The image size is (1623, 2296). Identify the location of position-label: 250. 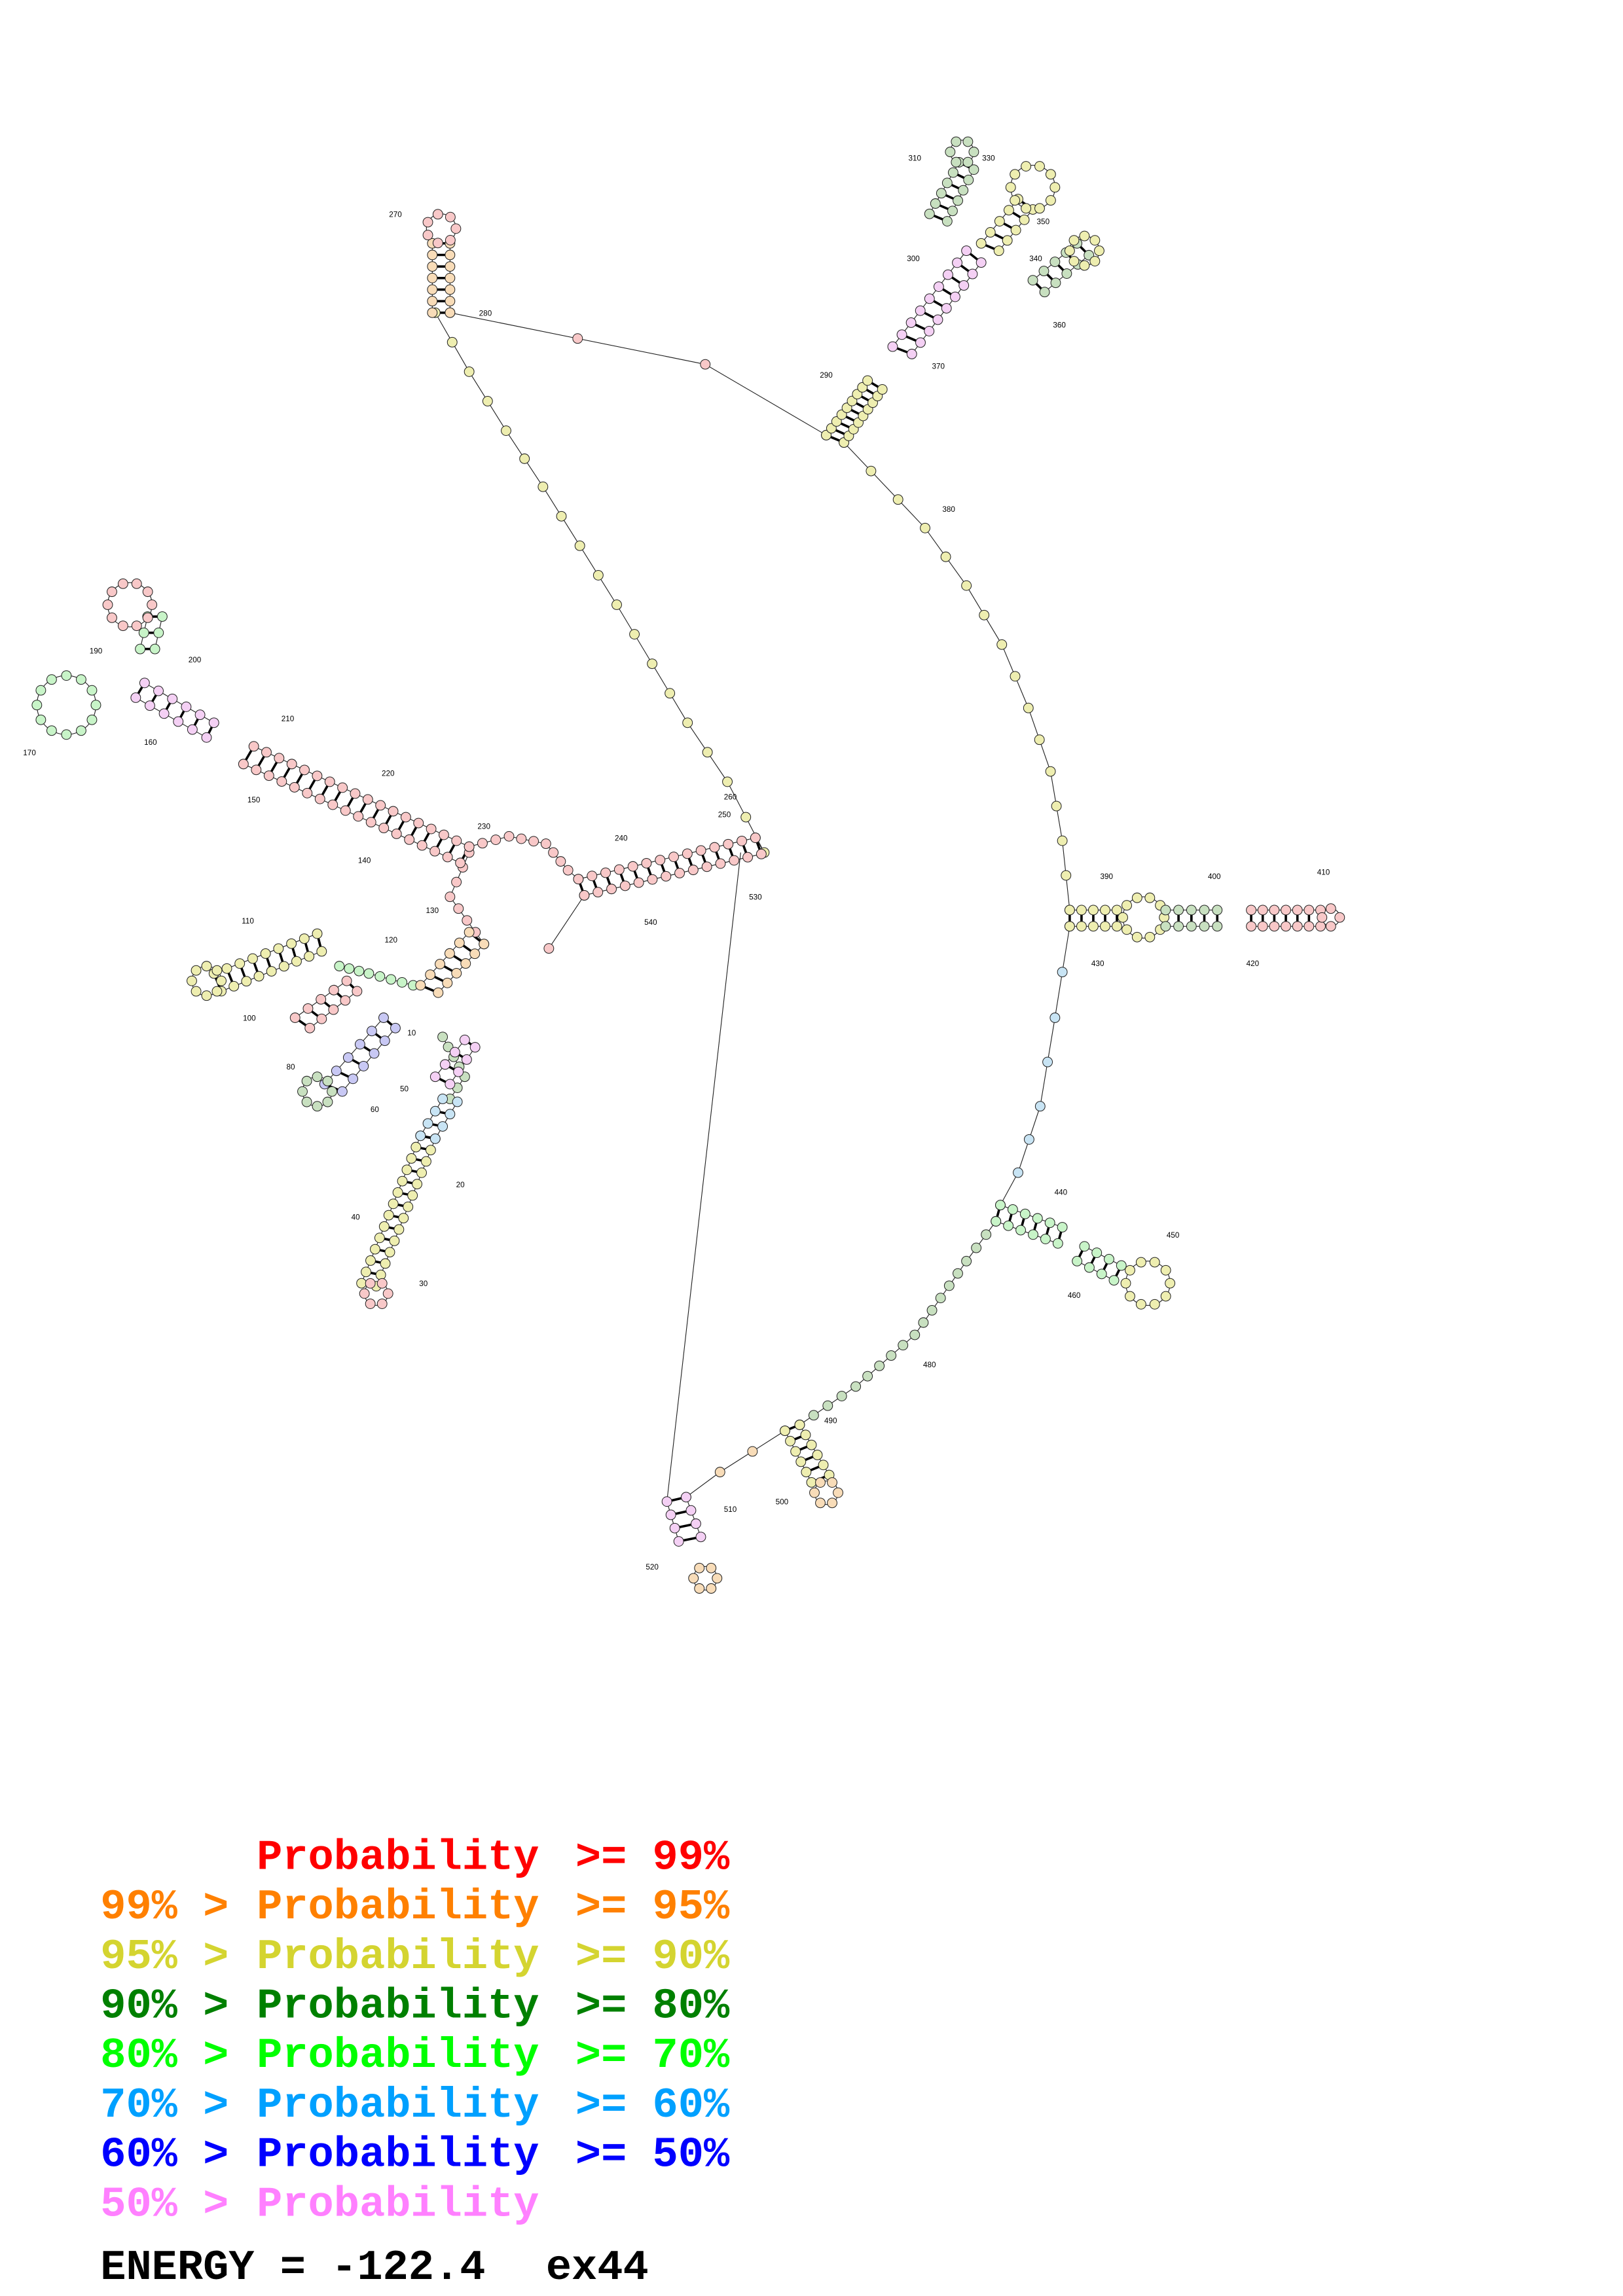
(724, 815).